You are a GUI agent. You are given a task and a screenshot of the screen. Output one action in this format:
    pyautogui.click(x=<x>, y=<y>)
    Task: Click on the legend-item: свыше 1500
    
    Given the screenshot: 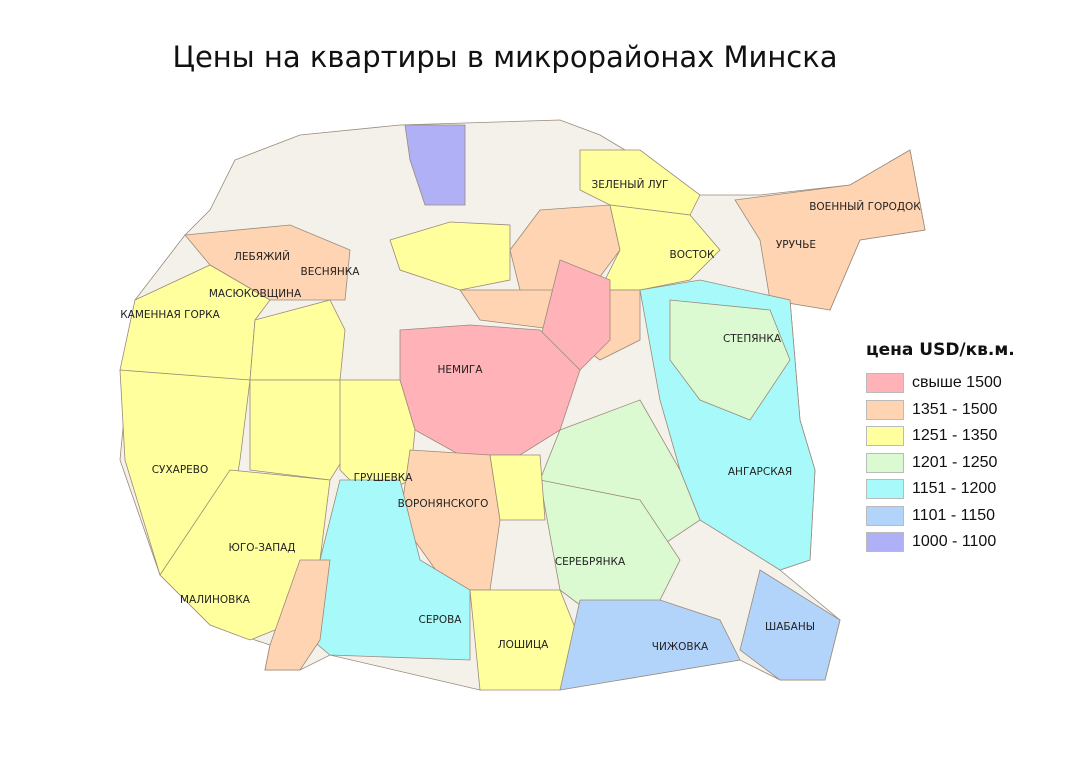 What is the action you would take?
    pyautogui.click(x=940, y=383)
    